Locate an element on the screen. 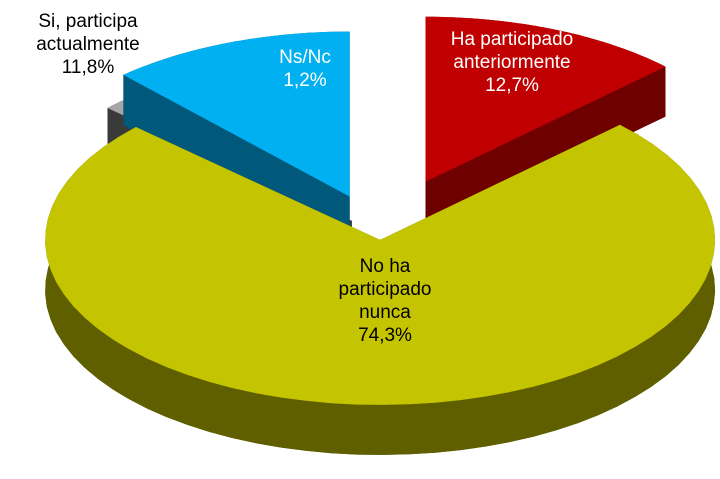  value-label: 11,8% is located at coordinates (88, 67).